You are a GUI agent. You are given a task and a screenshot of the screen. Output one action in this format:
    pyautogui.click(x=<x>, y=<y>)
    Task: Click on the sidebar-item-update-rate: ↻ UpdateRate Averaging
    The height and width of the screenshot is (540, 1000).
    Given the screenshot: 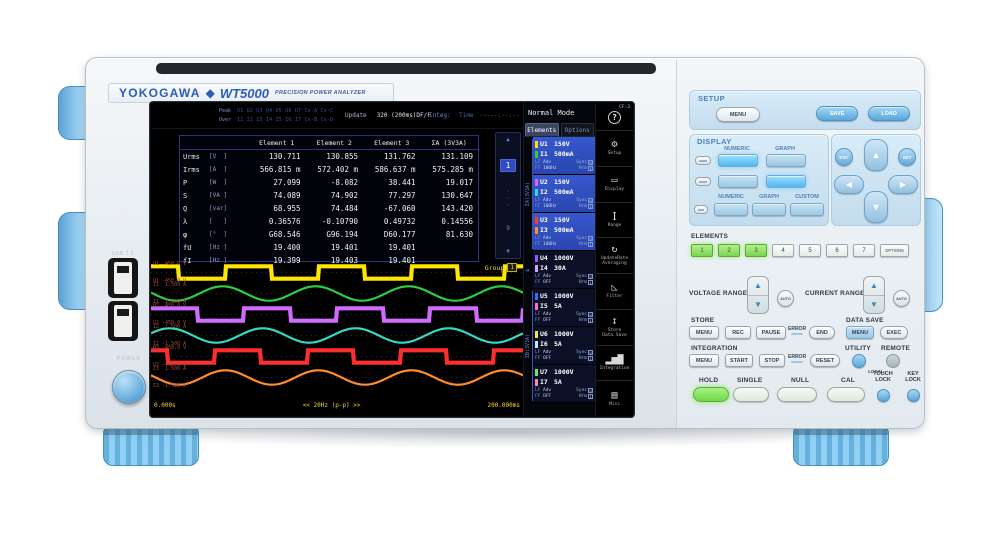 What is the action you would take?
    pyautogui.click(x=614, y=255)
    